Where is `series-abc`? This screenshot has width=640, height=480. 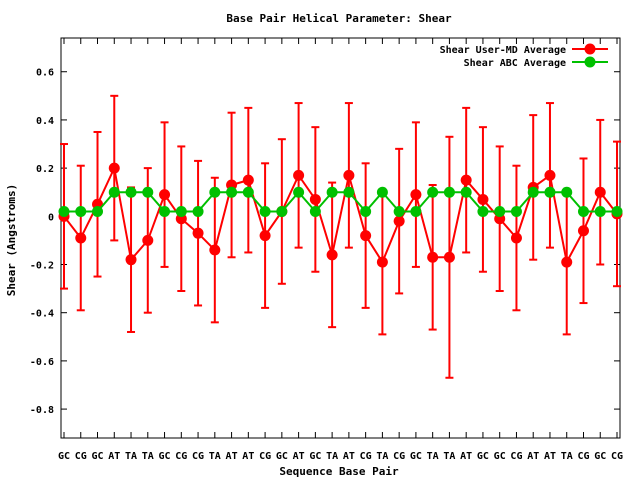
series-abc is located at coordinates (340, 201).